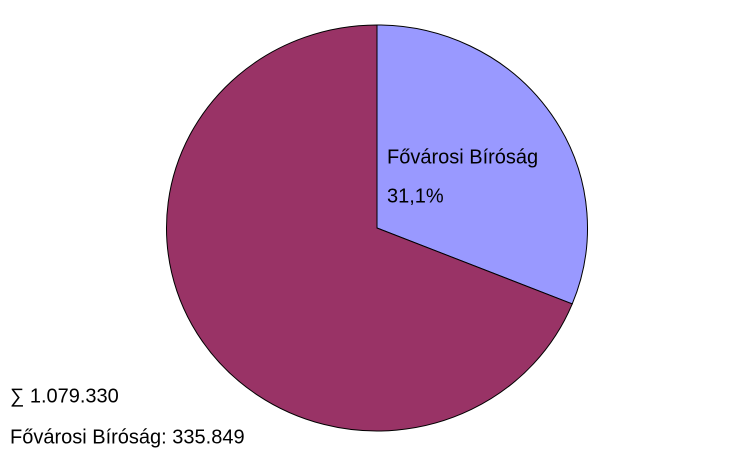 The image size is (745, 464). Describe the element at coordinates (127, 437) in the screenshot. I see `value-annotation: Fővárosi Bíróság: 335.849` at that location.